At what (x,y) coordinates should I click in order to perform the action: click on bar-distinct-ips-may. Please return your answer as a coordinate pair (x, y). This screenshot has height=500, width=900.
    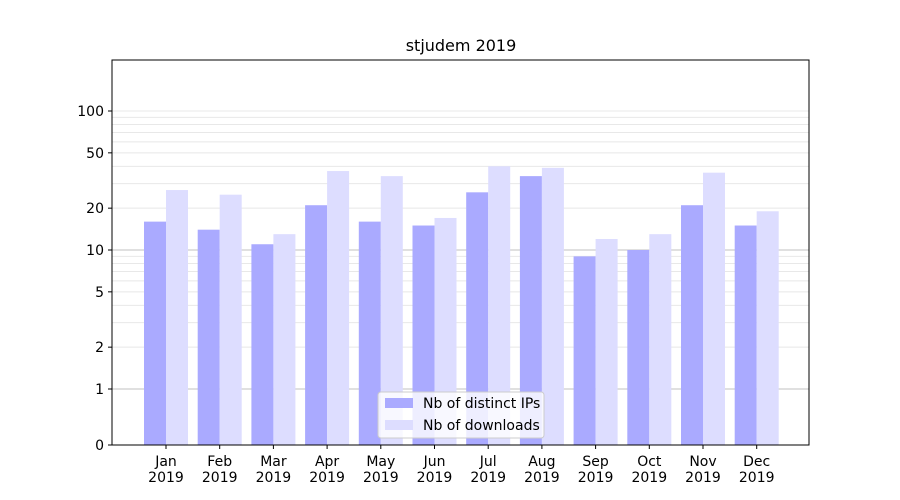
    Looking at the image, I should click on (369, 333).